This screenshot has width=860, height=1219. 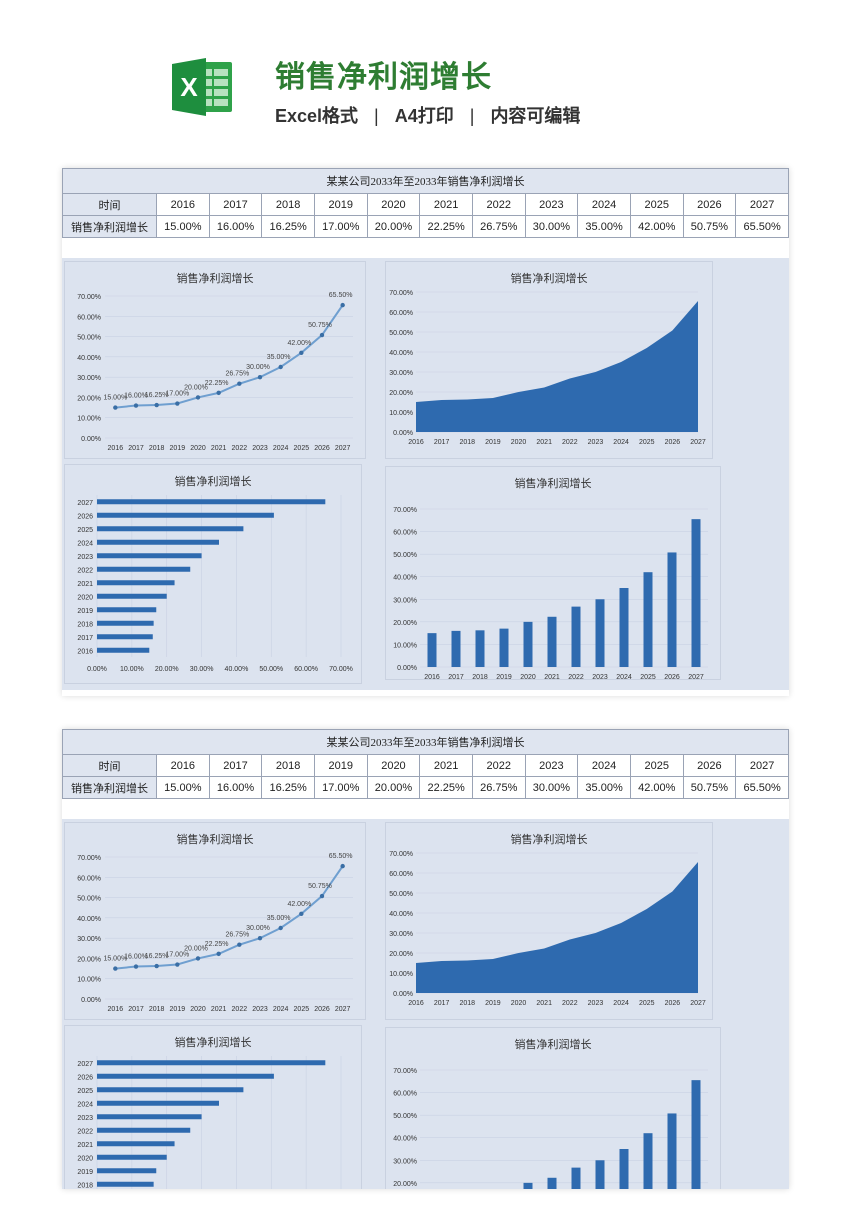 I want to click on value-cell: 35.00%, so click(x=604, y=787).